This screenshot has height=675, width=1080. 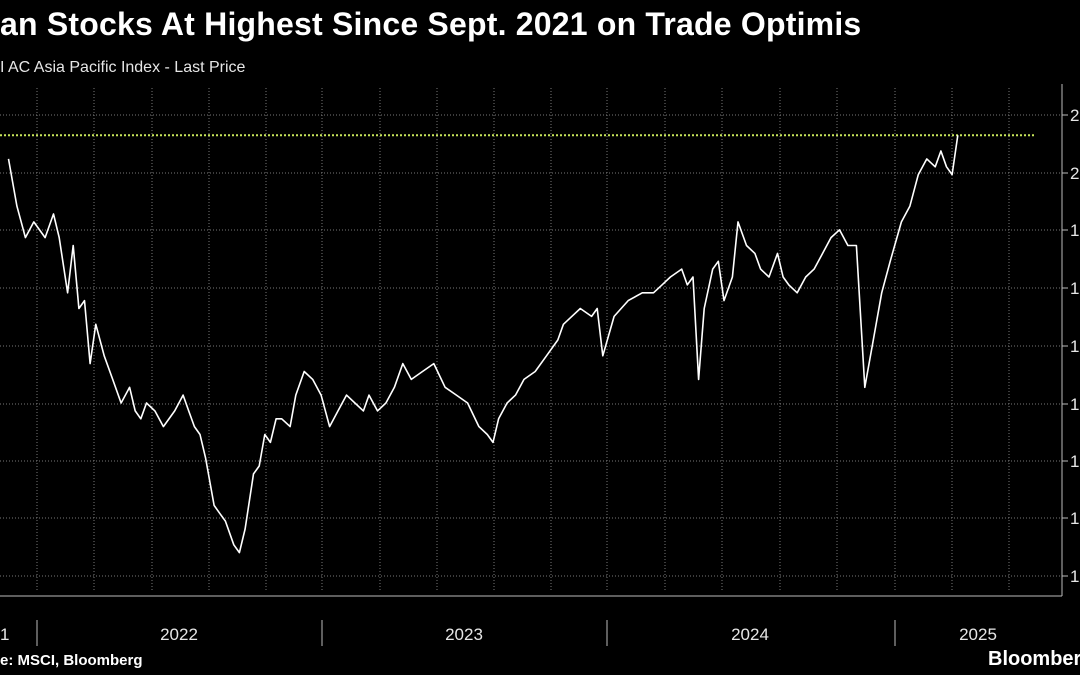 What do you see at coordinates (978, 634) in the screenshot?
I see `x-tick-label: 2025` at bounding box center [978, 634].